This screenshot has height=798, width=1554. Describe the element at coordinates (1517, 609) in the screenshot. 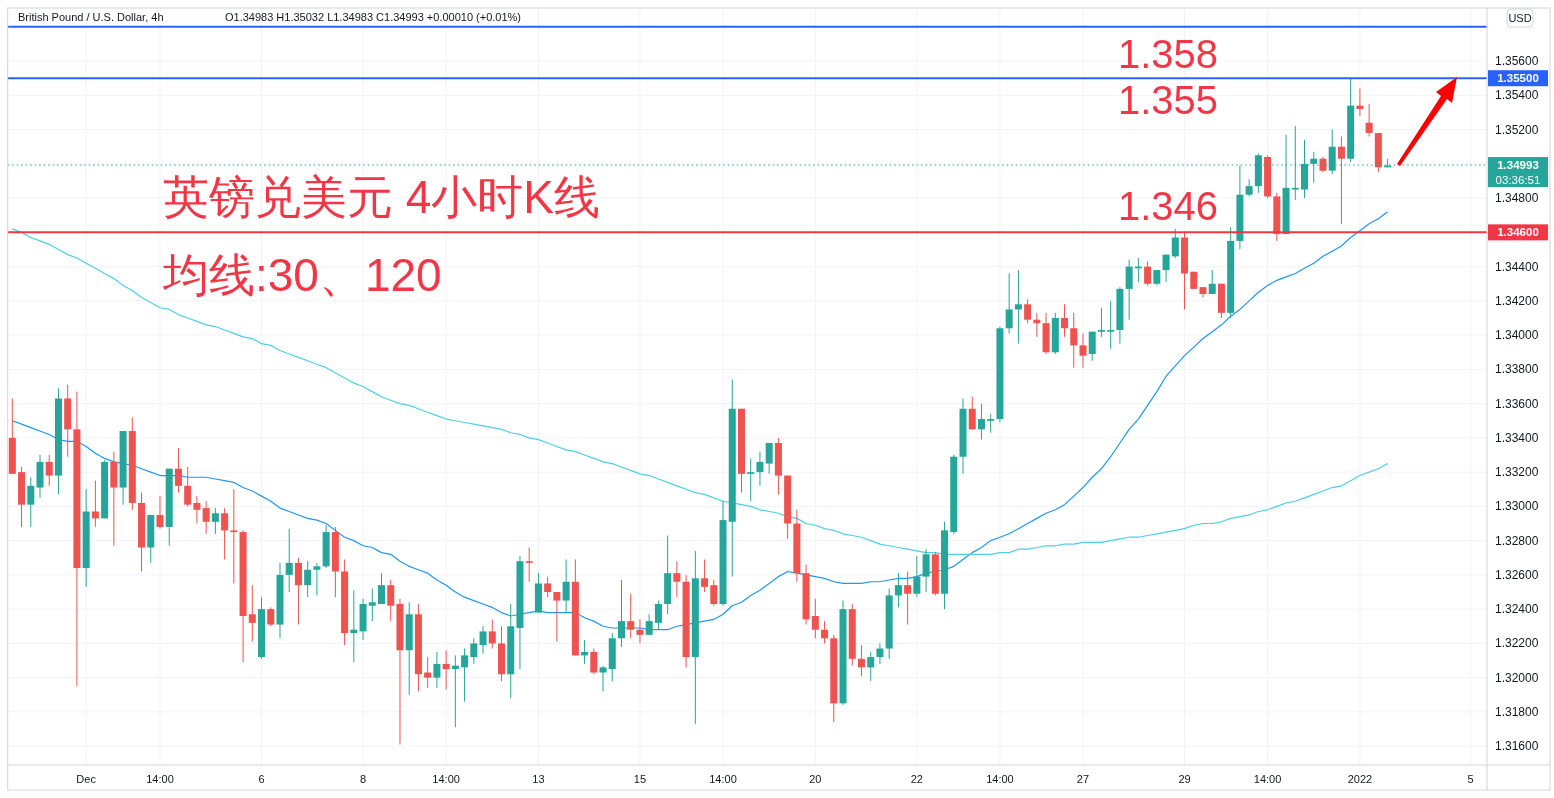

I see `y-tick-label: 1.32400` at that location.